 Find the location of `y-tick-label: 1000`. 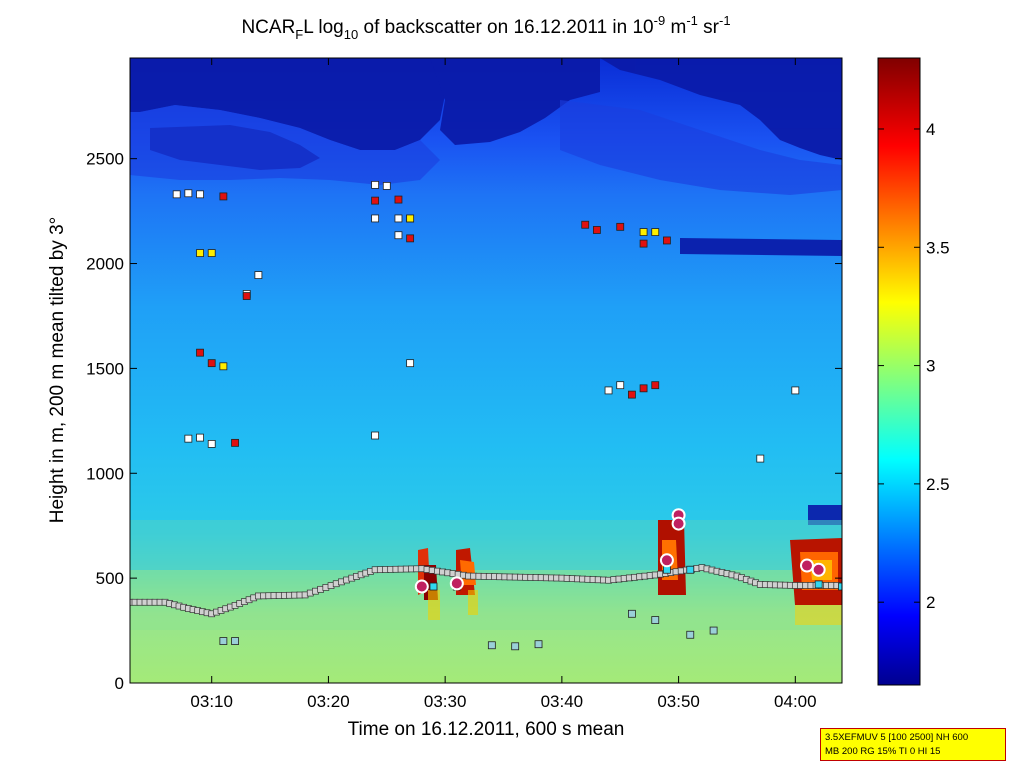

y-tick-label: 1000 is located at coordinates (105, 473).